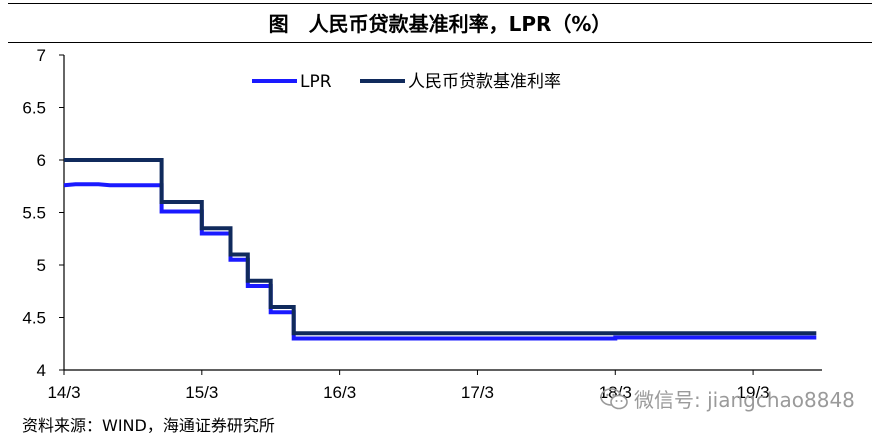 Image resolution: width=880 pixels, height=439 pixels. What do you see at coordinates (41, 55) in the screenshot?
I see `y-tick-label: 7` at bounding box center [41, 55].